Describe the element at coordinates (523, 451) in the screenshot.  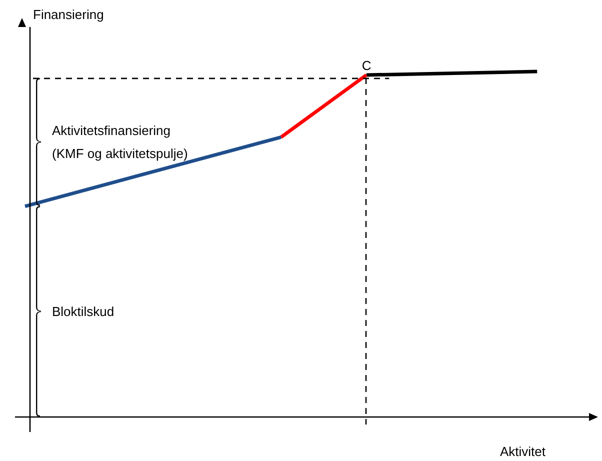
I see `x-axis-title: Aktivitet` at that location.